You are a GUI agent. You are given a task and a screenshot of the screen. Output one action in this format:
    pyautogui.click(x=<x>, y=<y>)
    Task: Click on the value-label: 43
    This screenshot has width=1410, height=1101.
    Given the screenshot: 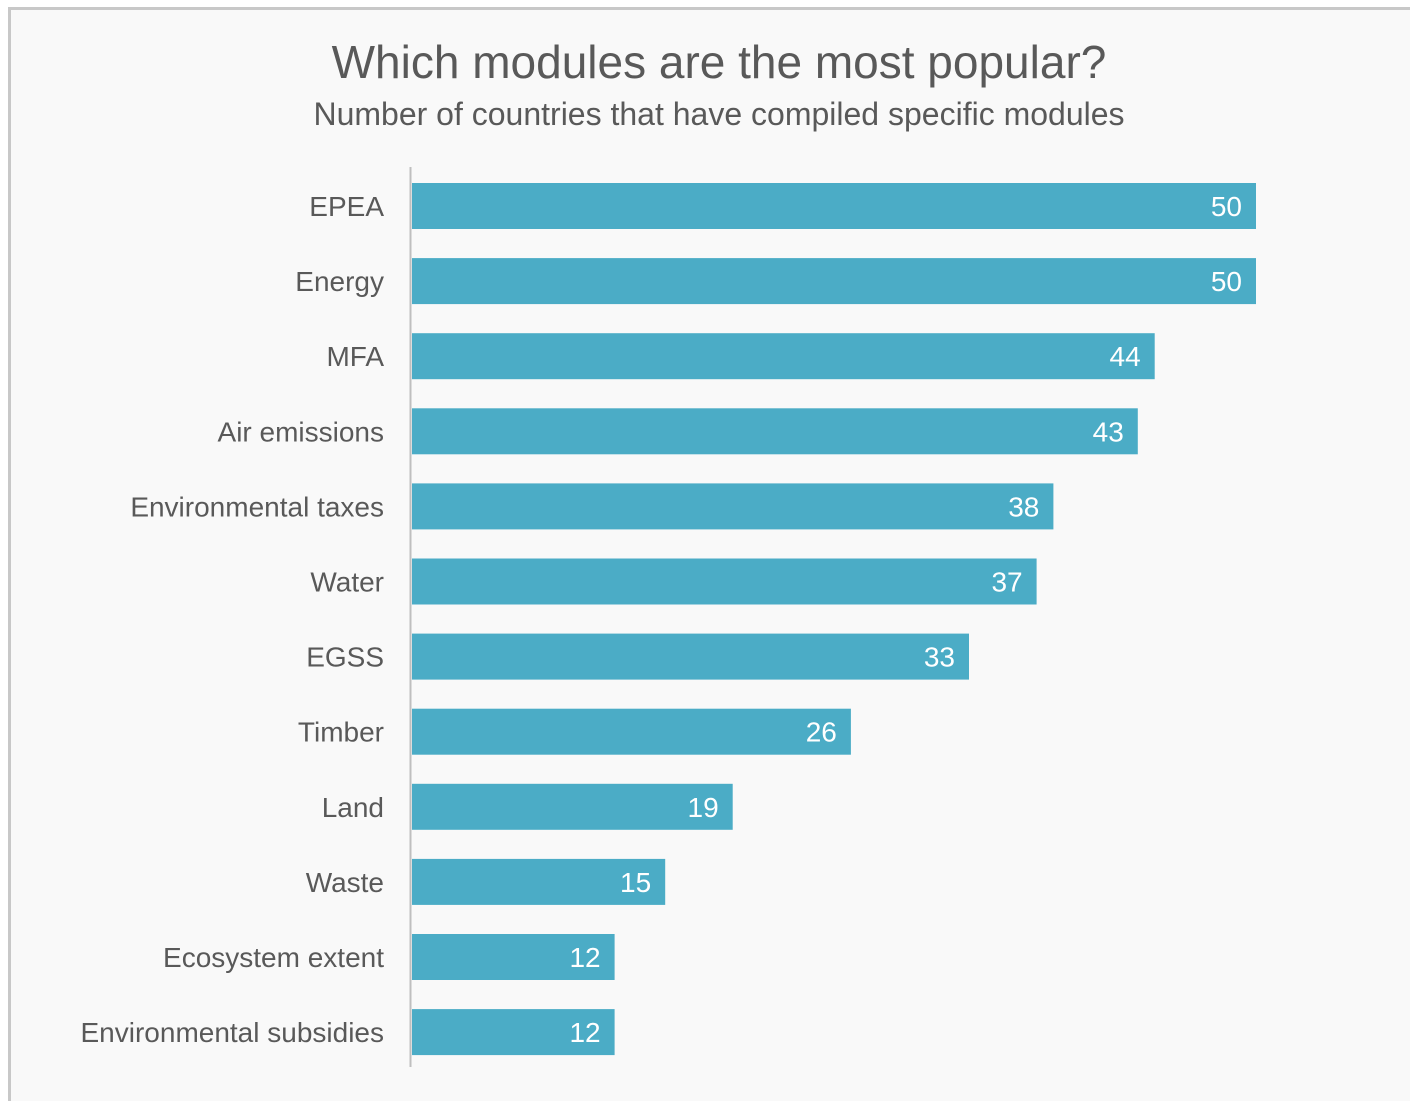 What is the action you would take?
    pyautogui.click(x=1108, y=431)
    